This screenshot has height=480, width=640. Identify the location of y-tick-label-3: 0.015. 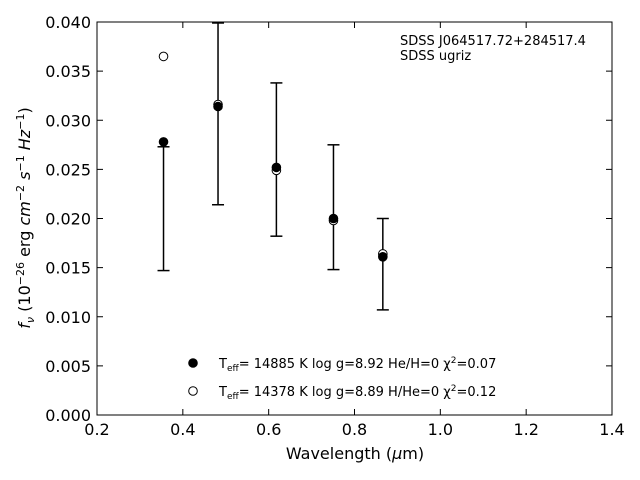
(68, 268).